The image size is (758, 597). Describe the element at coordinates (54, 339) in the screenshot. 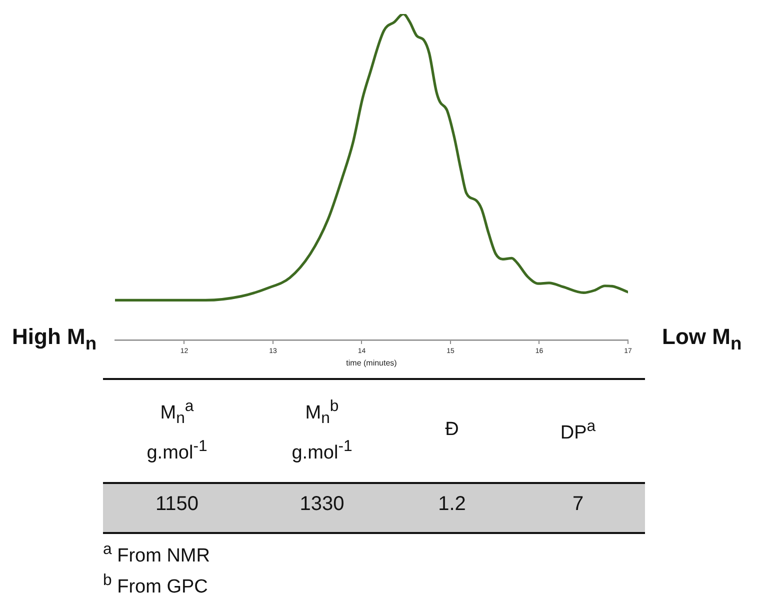

I see `text: High M$_{n}$` at that location.